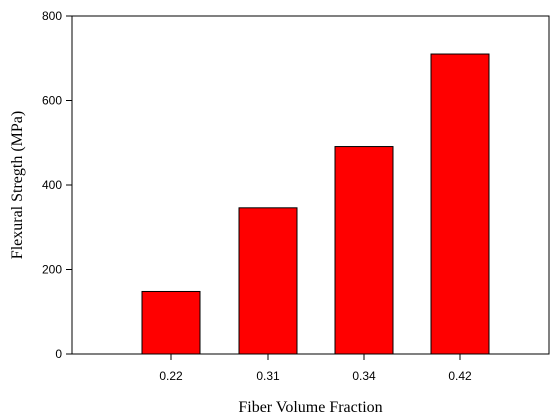 The width and height of the screenshot is (555, 417). Describe the element at coordinates (171, 322) in the screenshot. I see `bar-0.22` at that location.